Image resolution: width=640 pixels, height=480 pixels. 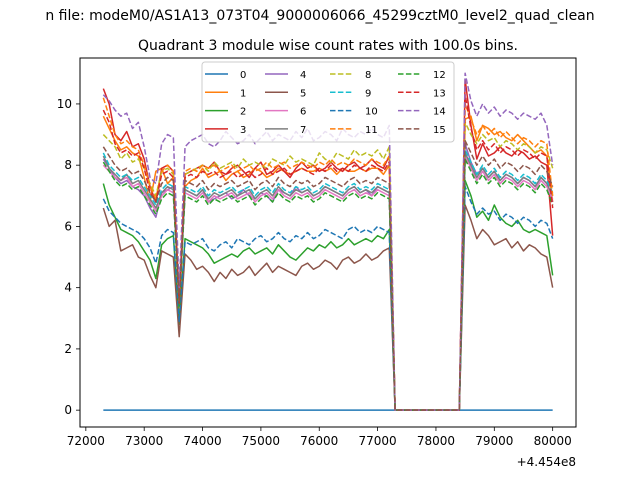 What do you see at coordinates (436, 441) in the screenshot?
I see `x-tick-label: 78000` at bounding box center [436, 441].